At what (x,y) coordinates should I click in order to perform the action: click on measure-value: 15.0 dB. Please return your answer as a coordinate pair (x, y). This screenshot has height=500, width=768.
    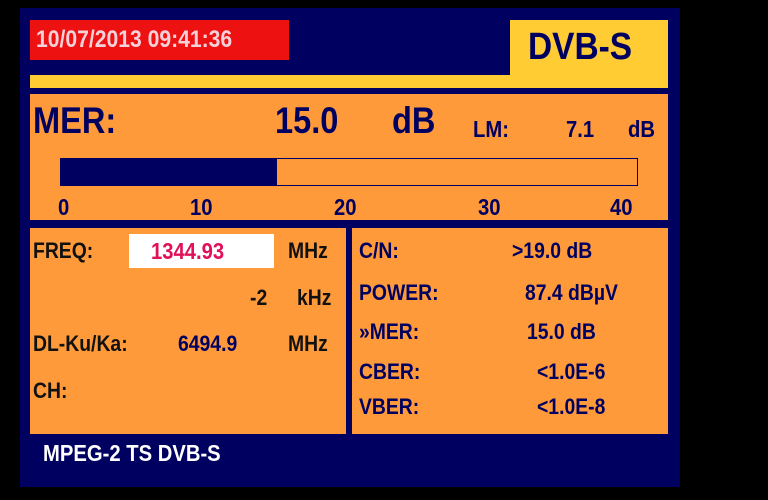
    Looking at the image, I should click on (561, 331).